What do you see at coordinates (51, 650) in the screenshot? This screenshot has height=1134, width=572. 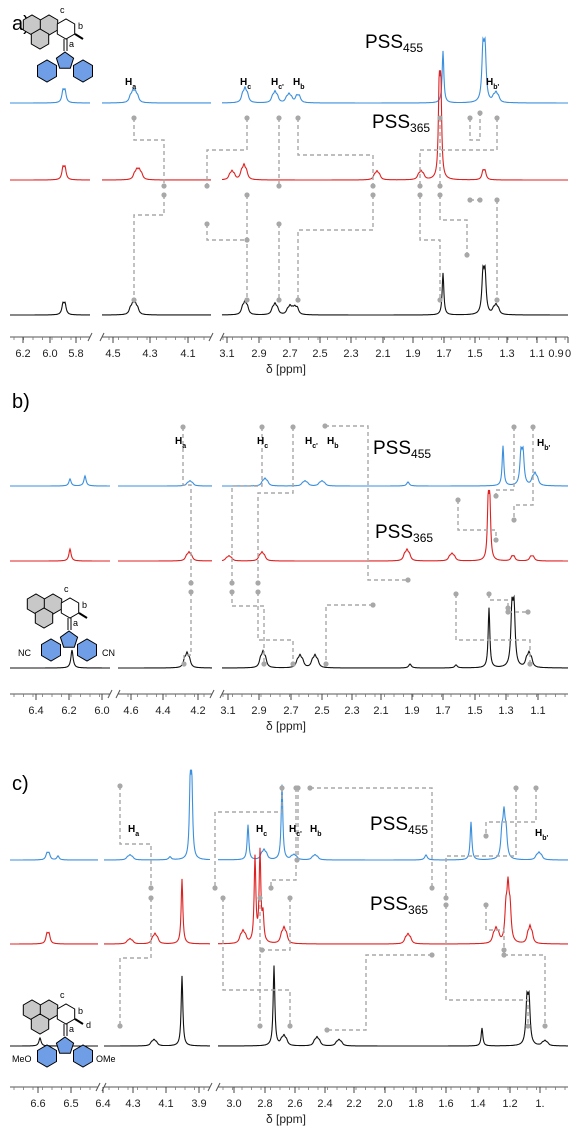 I see `fluorene-ring-left` at bounding box center [51, 650].